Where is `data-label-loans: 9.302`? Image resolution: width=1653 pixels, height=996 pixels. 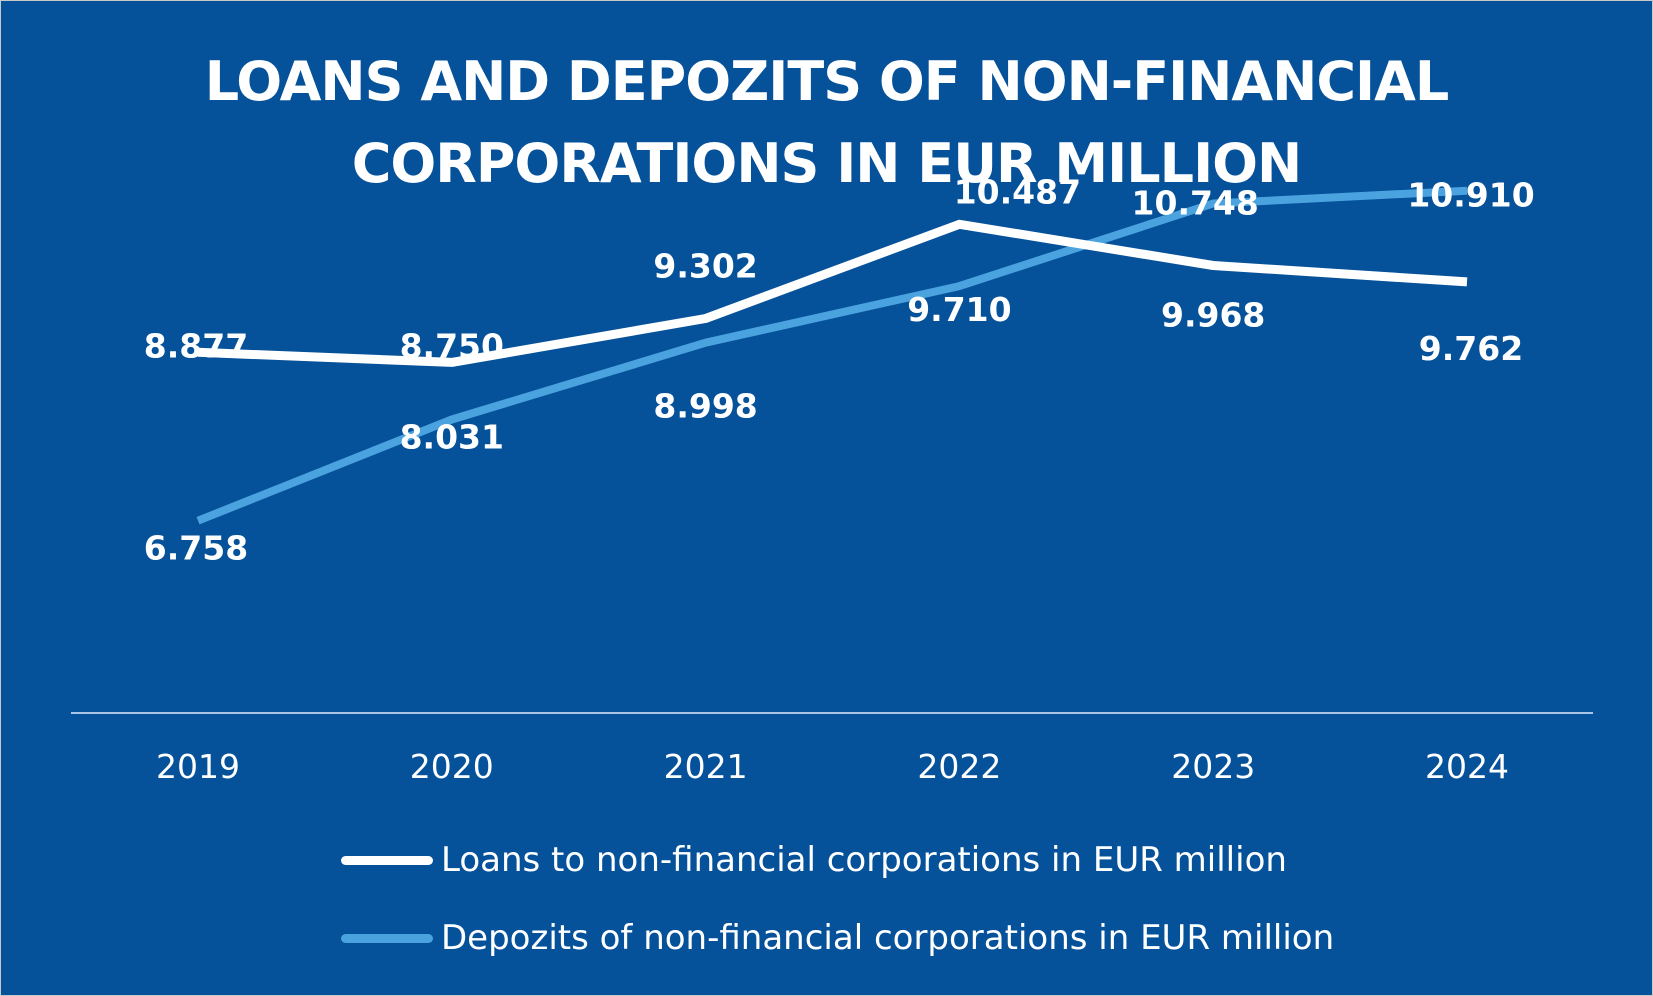
data-label-loans: 9.302 is located at coordinates (705, 265).